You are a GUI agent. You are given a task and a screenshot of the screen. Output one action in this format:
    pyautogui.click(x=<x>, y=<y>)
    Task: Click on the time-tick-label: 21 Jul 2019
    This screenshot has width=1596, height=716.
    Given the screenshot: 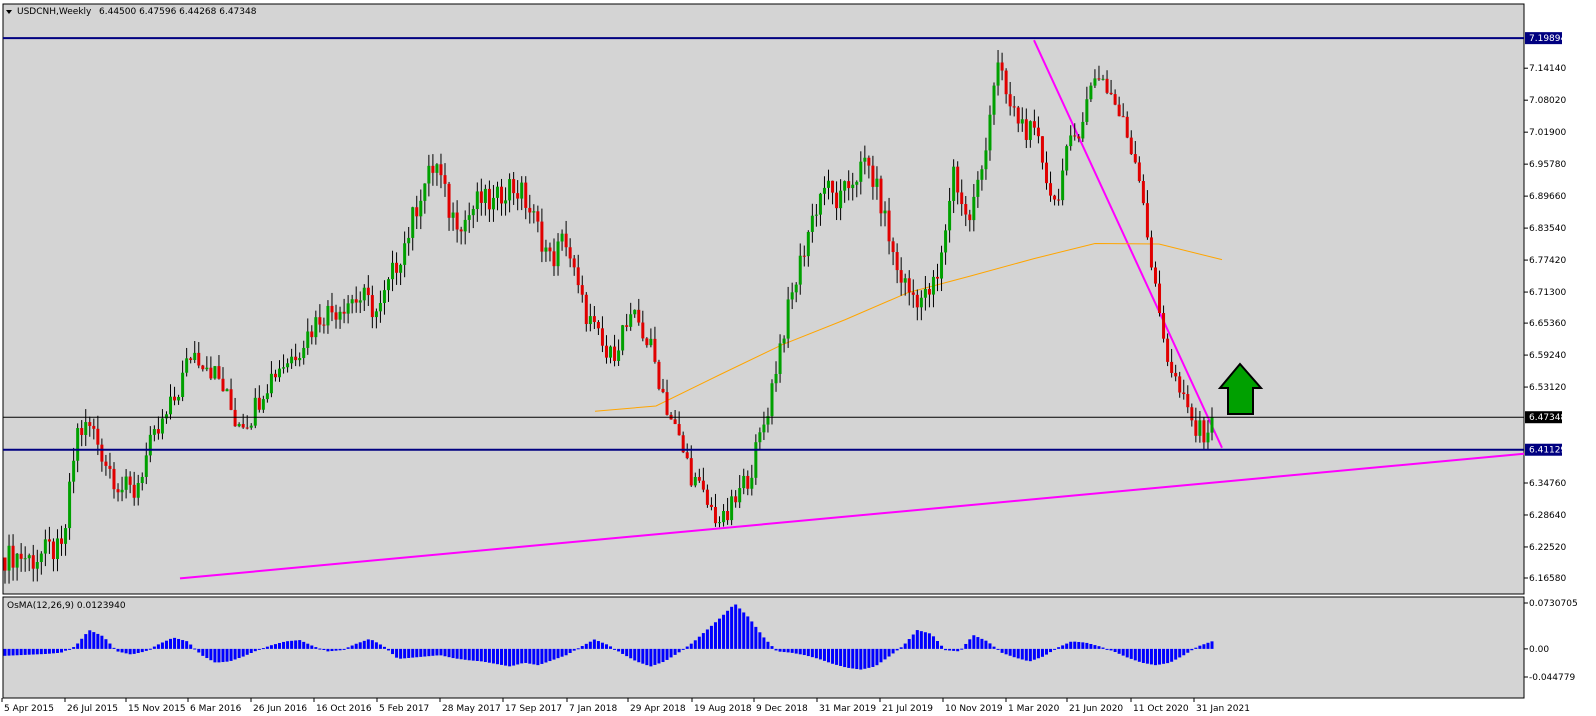 What is the action you would take?
    pyautogui.click(x=907, y=709)
    